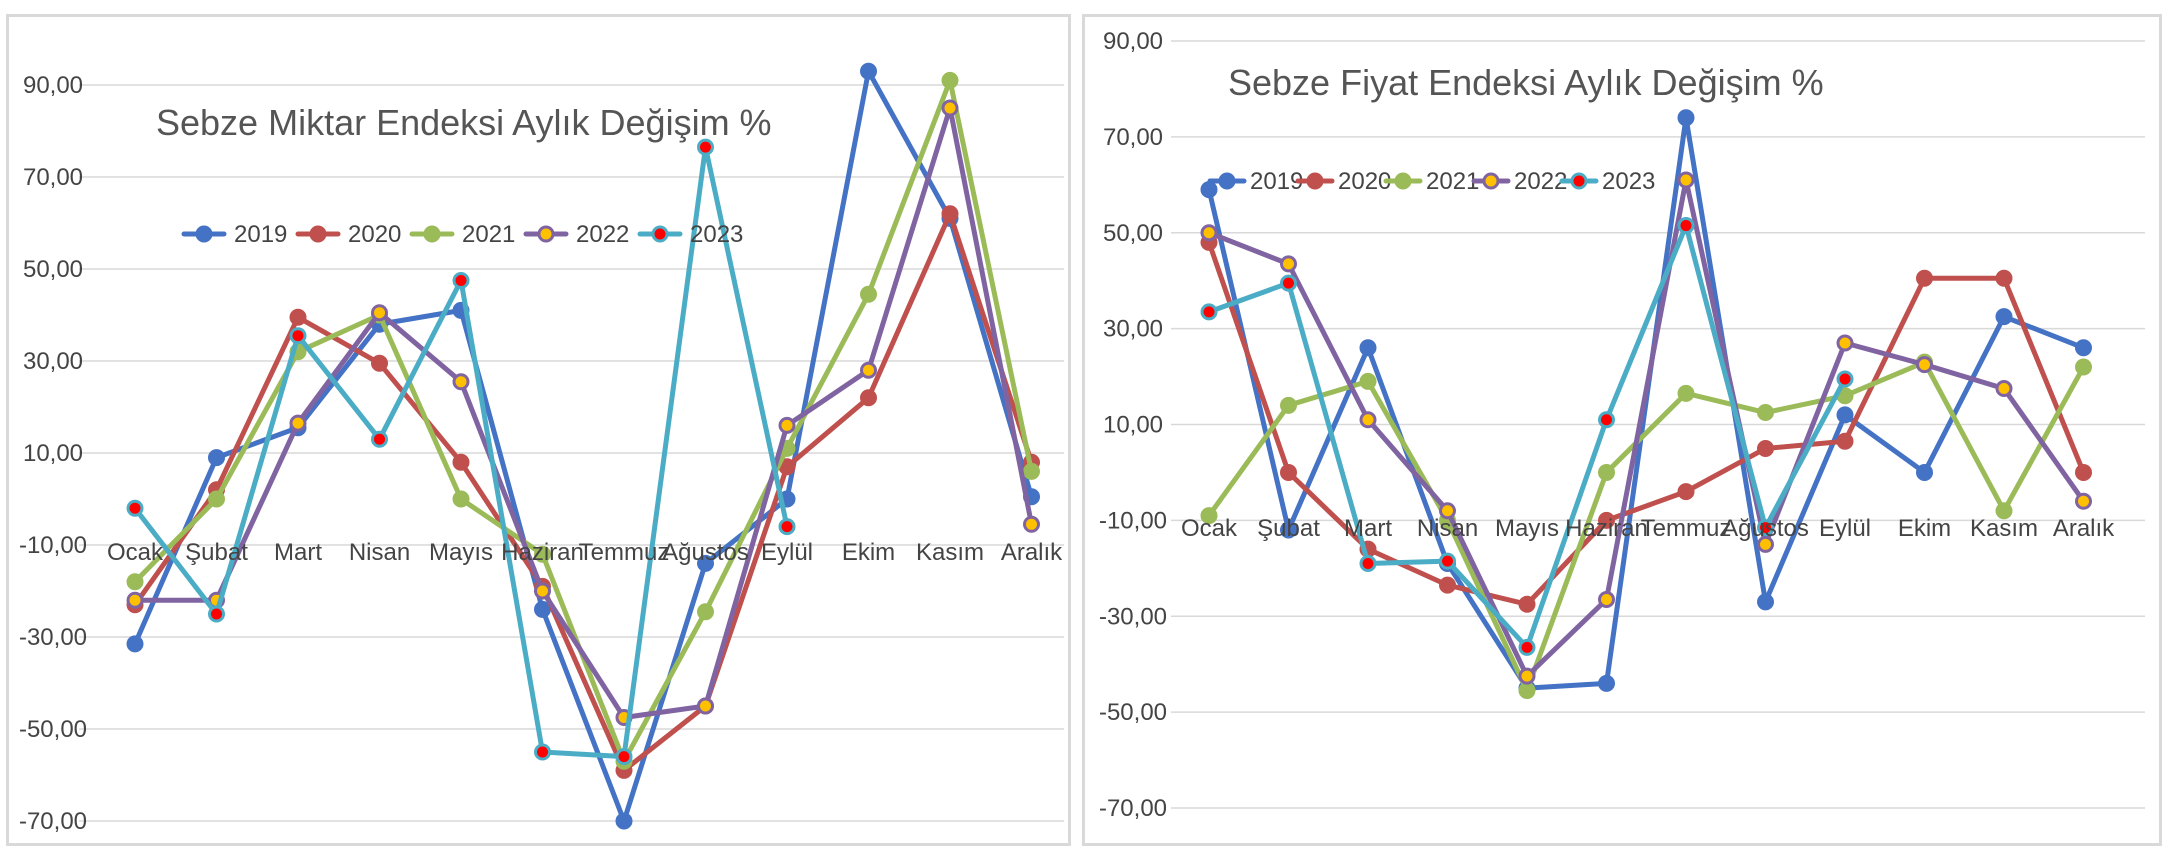 This screenshot has width=2169, height=858. Describe the element at coordinates (461, 552) in the screenshot. I see `miktar-category-label: Mayıs` at that location.